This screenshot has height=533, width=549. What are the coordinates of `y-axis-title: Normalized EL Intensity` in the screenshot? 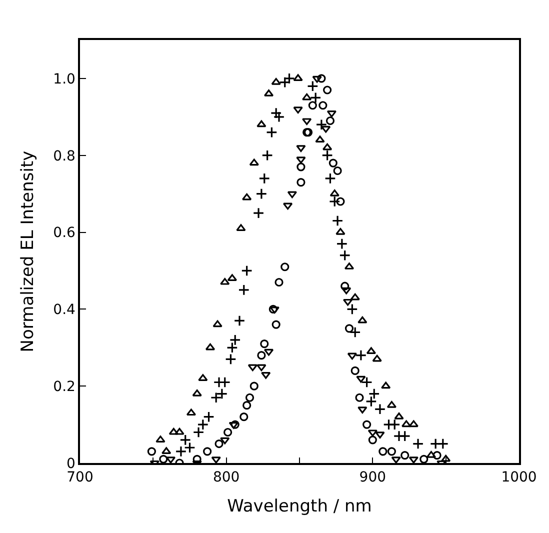 It's located at (28, 251).